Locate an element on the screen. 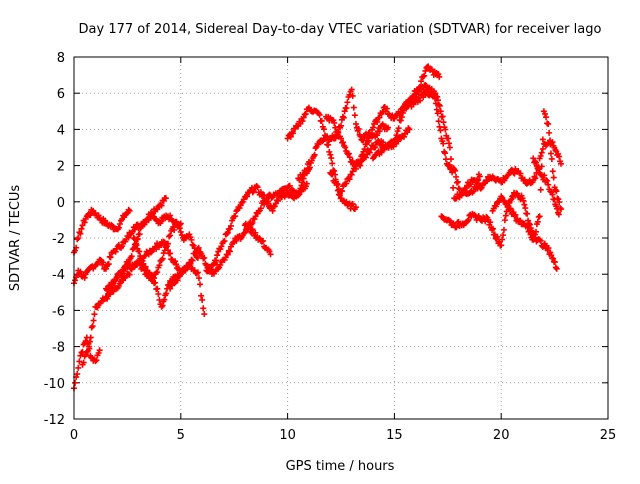  y-tick-label: -4 is located at coordinates (58, 275).